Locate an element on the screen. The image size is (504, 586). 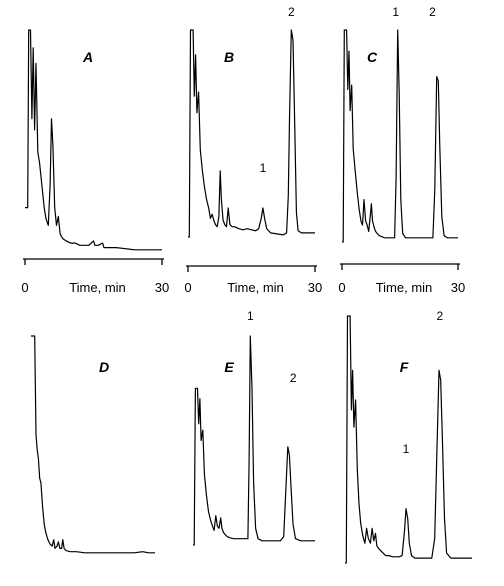
panel-f-trace is located at coordinates (408, 439).